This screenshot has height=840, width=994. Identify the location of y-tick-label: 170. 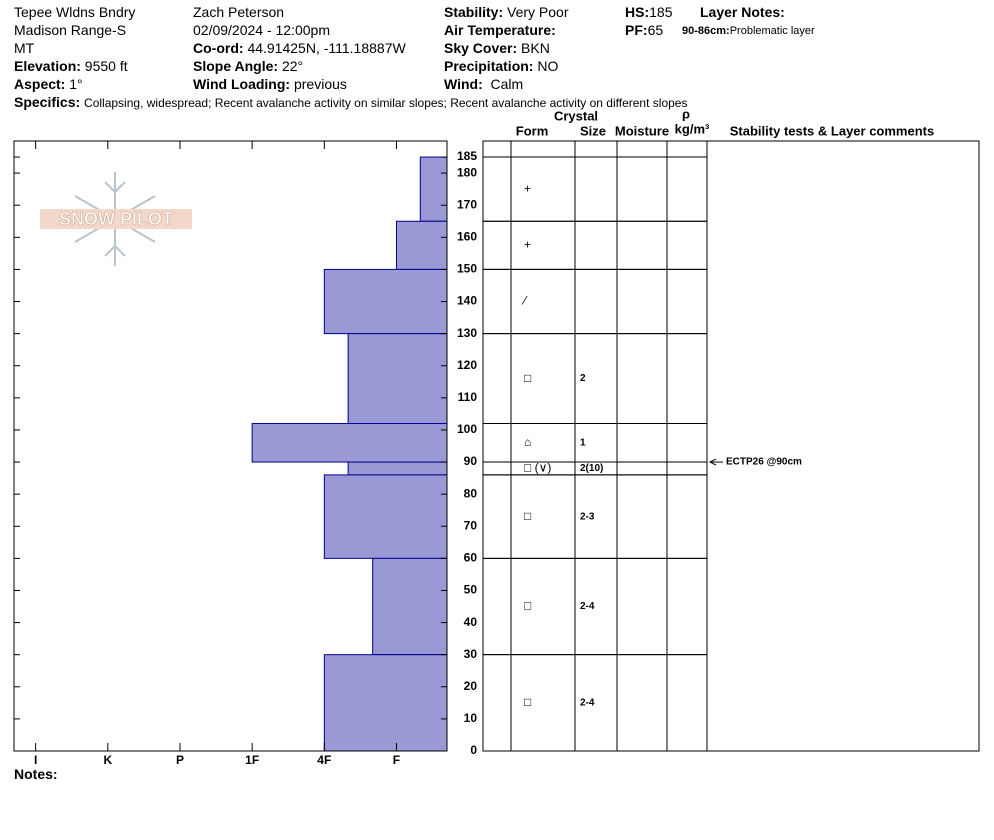
(467, 204).